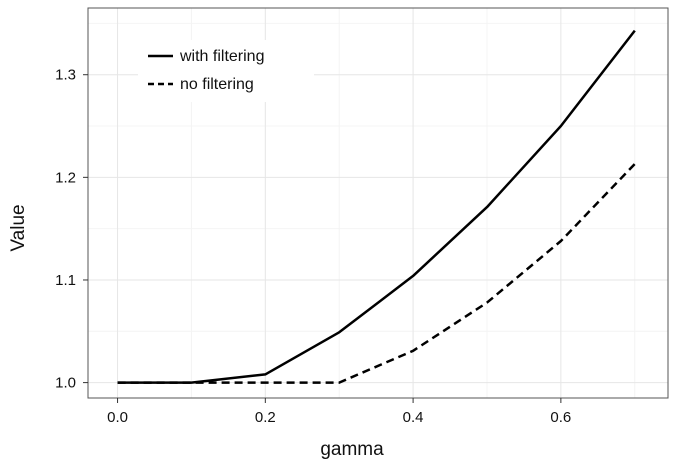  I want to click on x-tick-label: 0.6, so click(560, 417).